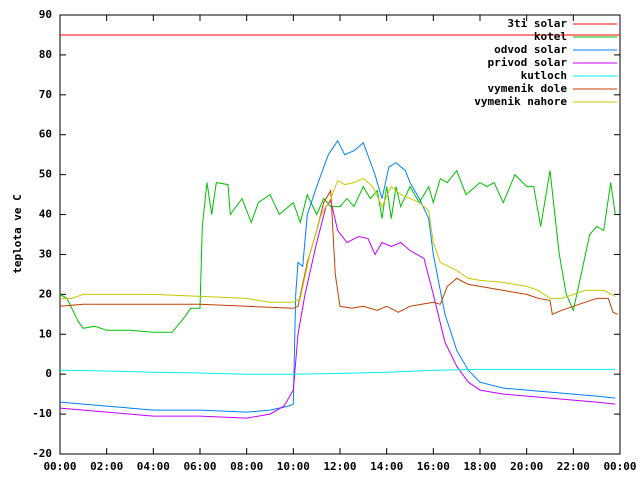 The width and height of the screenshot is (640, 480). I want to click on legend-label: odvod solar, so click(530, 49).